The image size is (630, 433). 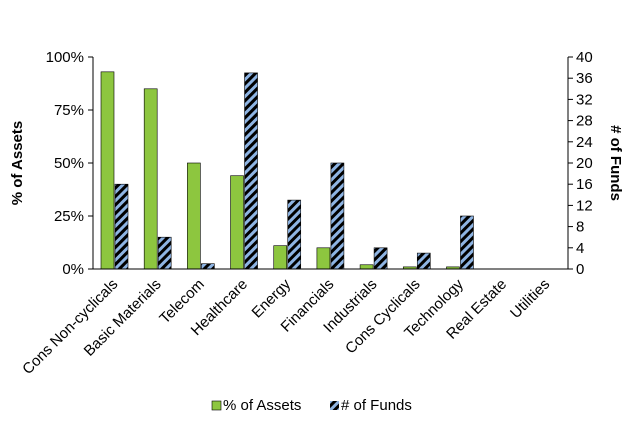 What do you see at coordinates (584, 99) in the screenshot?
I see `y-right-tick-label: 32` at bounding box center [584, 99].